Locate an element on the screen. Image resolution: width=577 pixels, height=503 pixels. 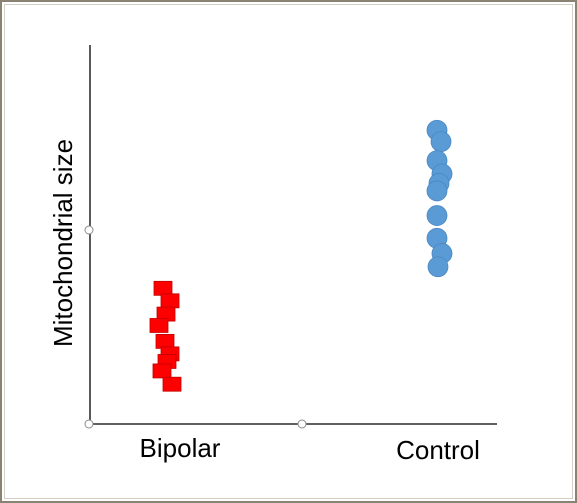
x-tick-label-bipolar: Bipolar is located at coordinates (180, 448).